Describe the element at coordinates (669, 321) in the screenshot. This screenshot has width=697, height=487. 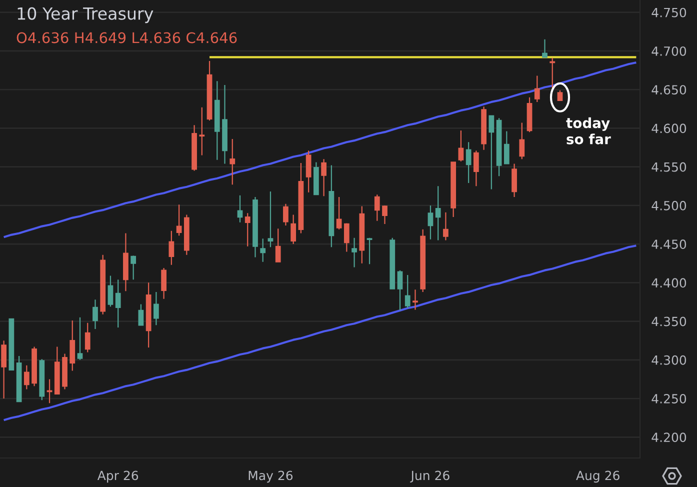
I see `y-tick-label: 4.350` at that location.